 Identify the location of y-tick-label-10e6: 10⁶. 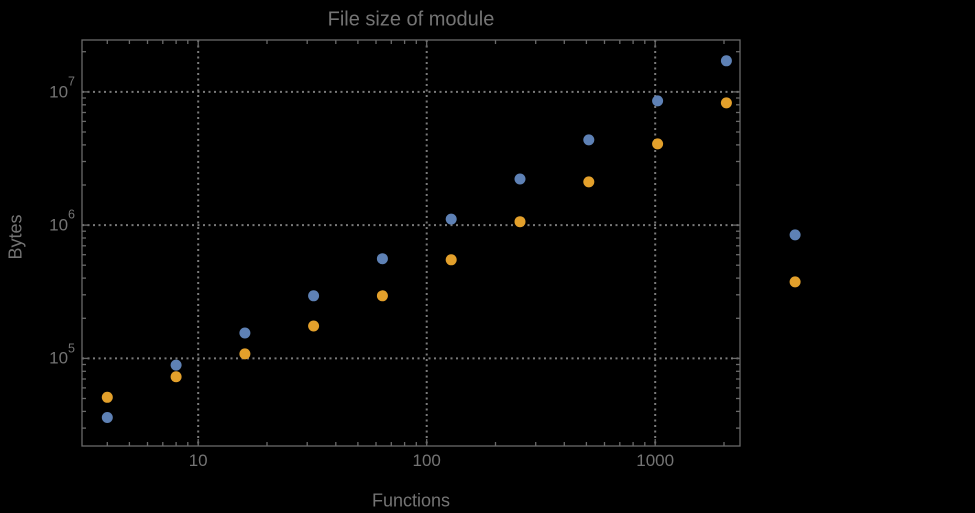
(62, 221).